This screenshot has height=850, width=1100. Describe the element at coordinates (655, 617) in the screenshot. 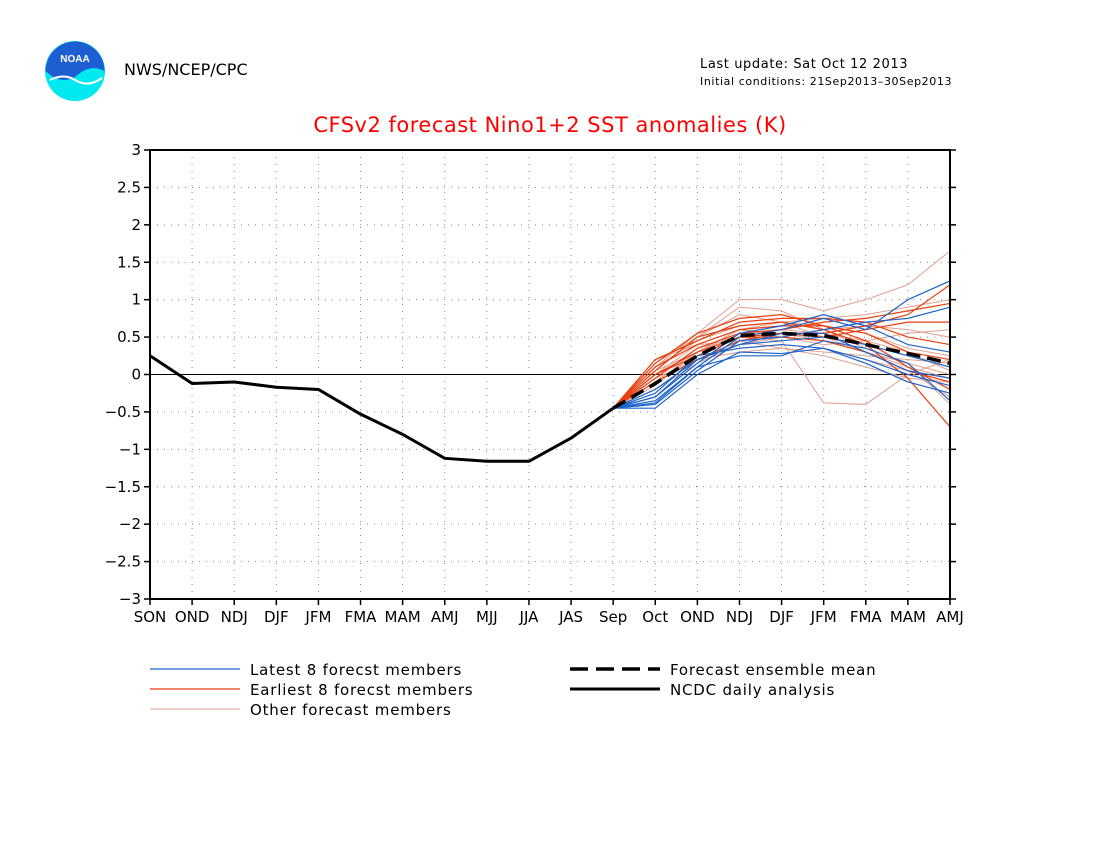

I see `x-tick-label: Oct` at that location.